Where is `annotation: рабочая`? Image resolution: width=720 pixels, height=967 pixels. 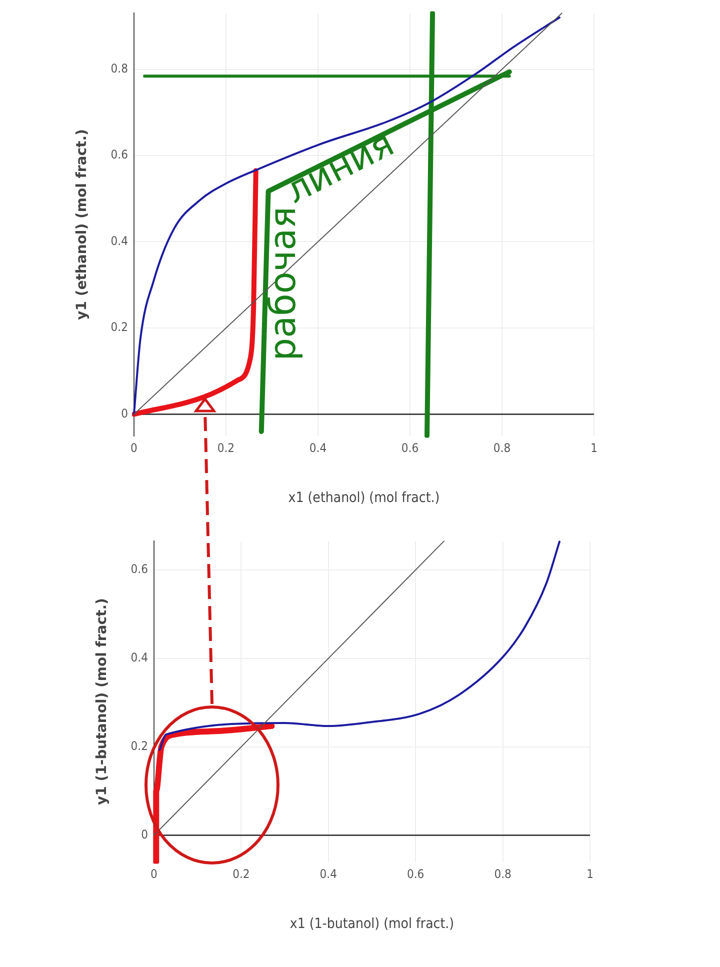
annotation: рабочая is located at coordinates (283, 283).